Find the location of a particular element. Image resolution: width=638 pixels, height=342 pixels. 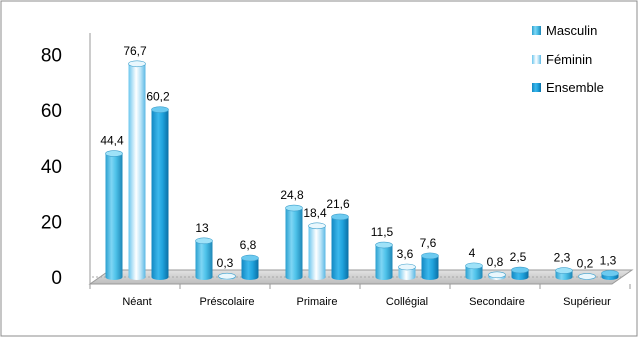

bar-ensemble-prescolaire: 6,8 is located at coordinates (249, 259).